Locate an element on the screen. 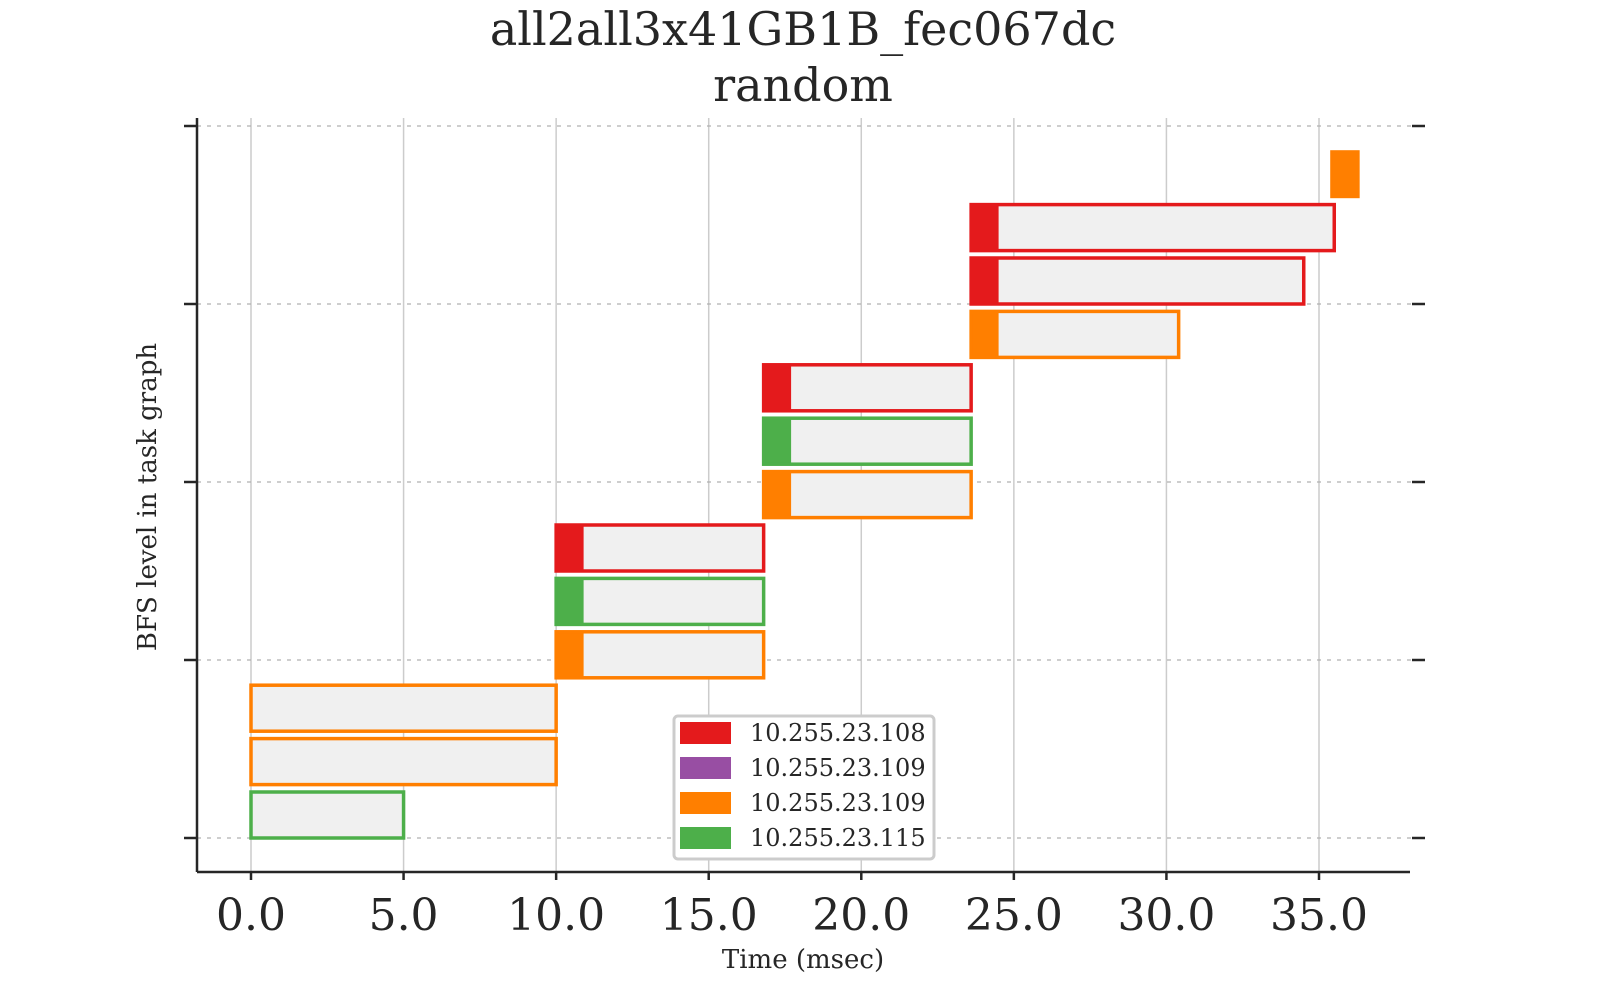 The height and width of the screenshot is (1000, 1600). chart-title: all2all3x41GB1B_fec067dc is located at coordinates (803, 29).